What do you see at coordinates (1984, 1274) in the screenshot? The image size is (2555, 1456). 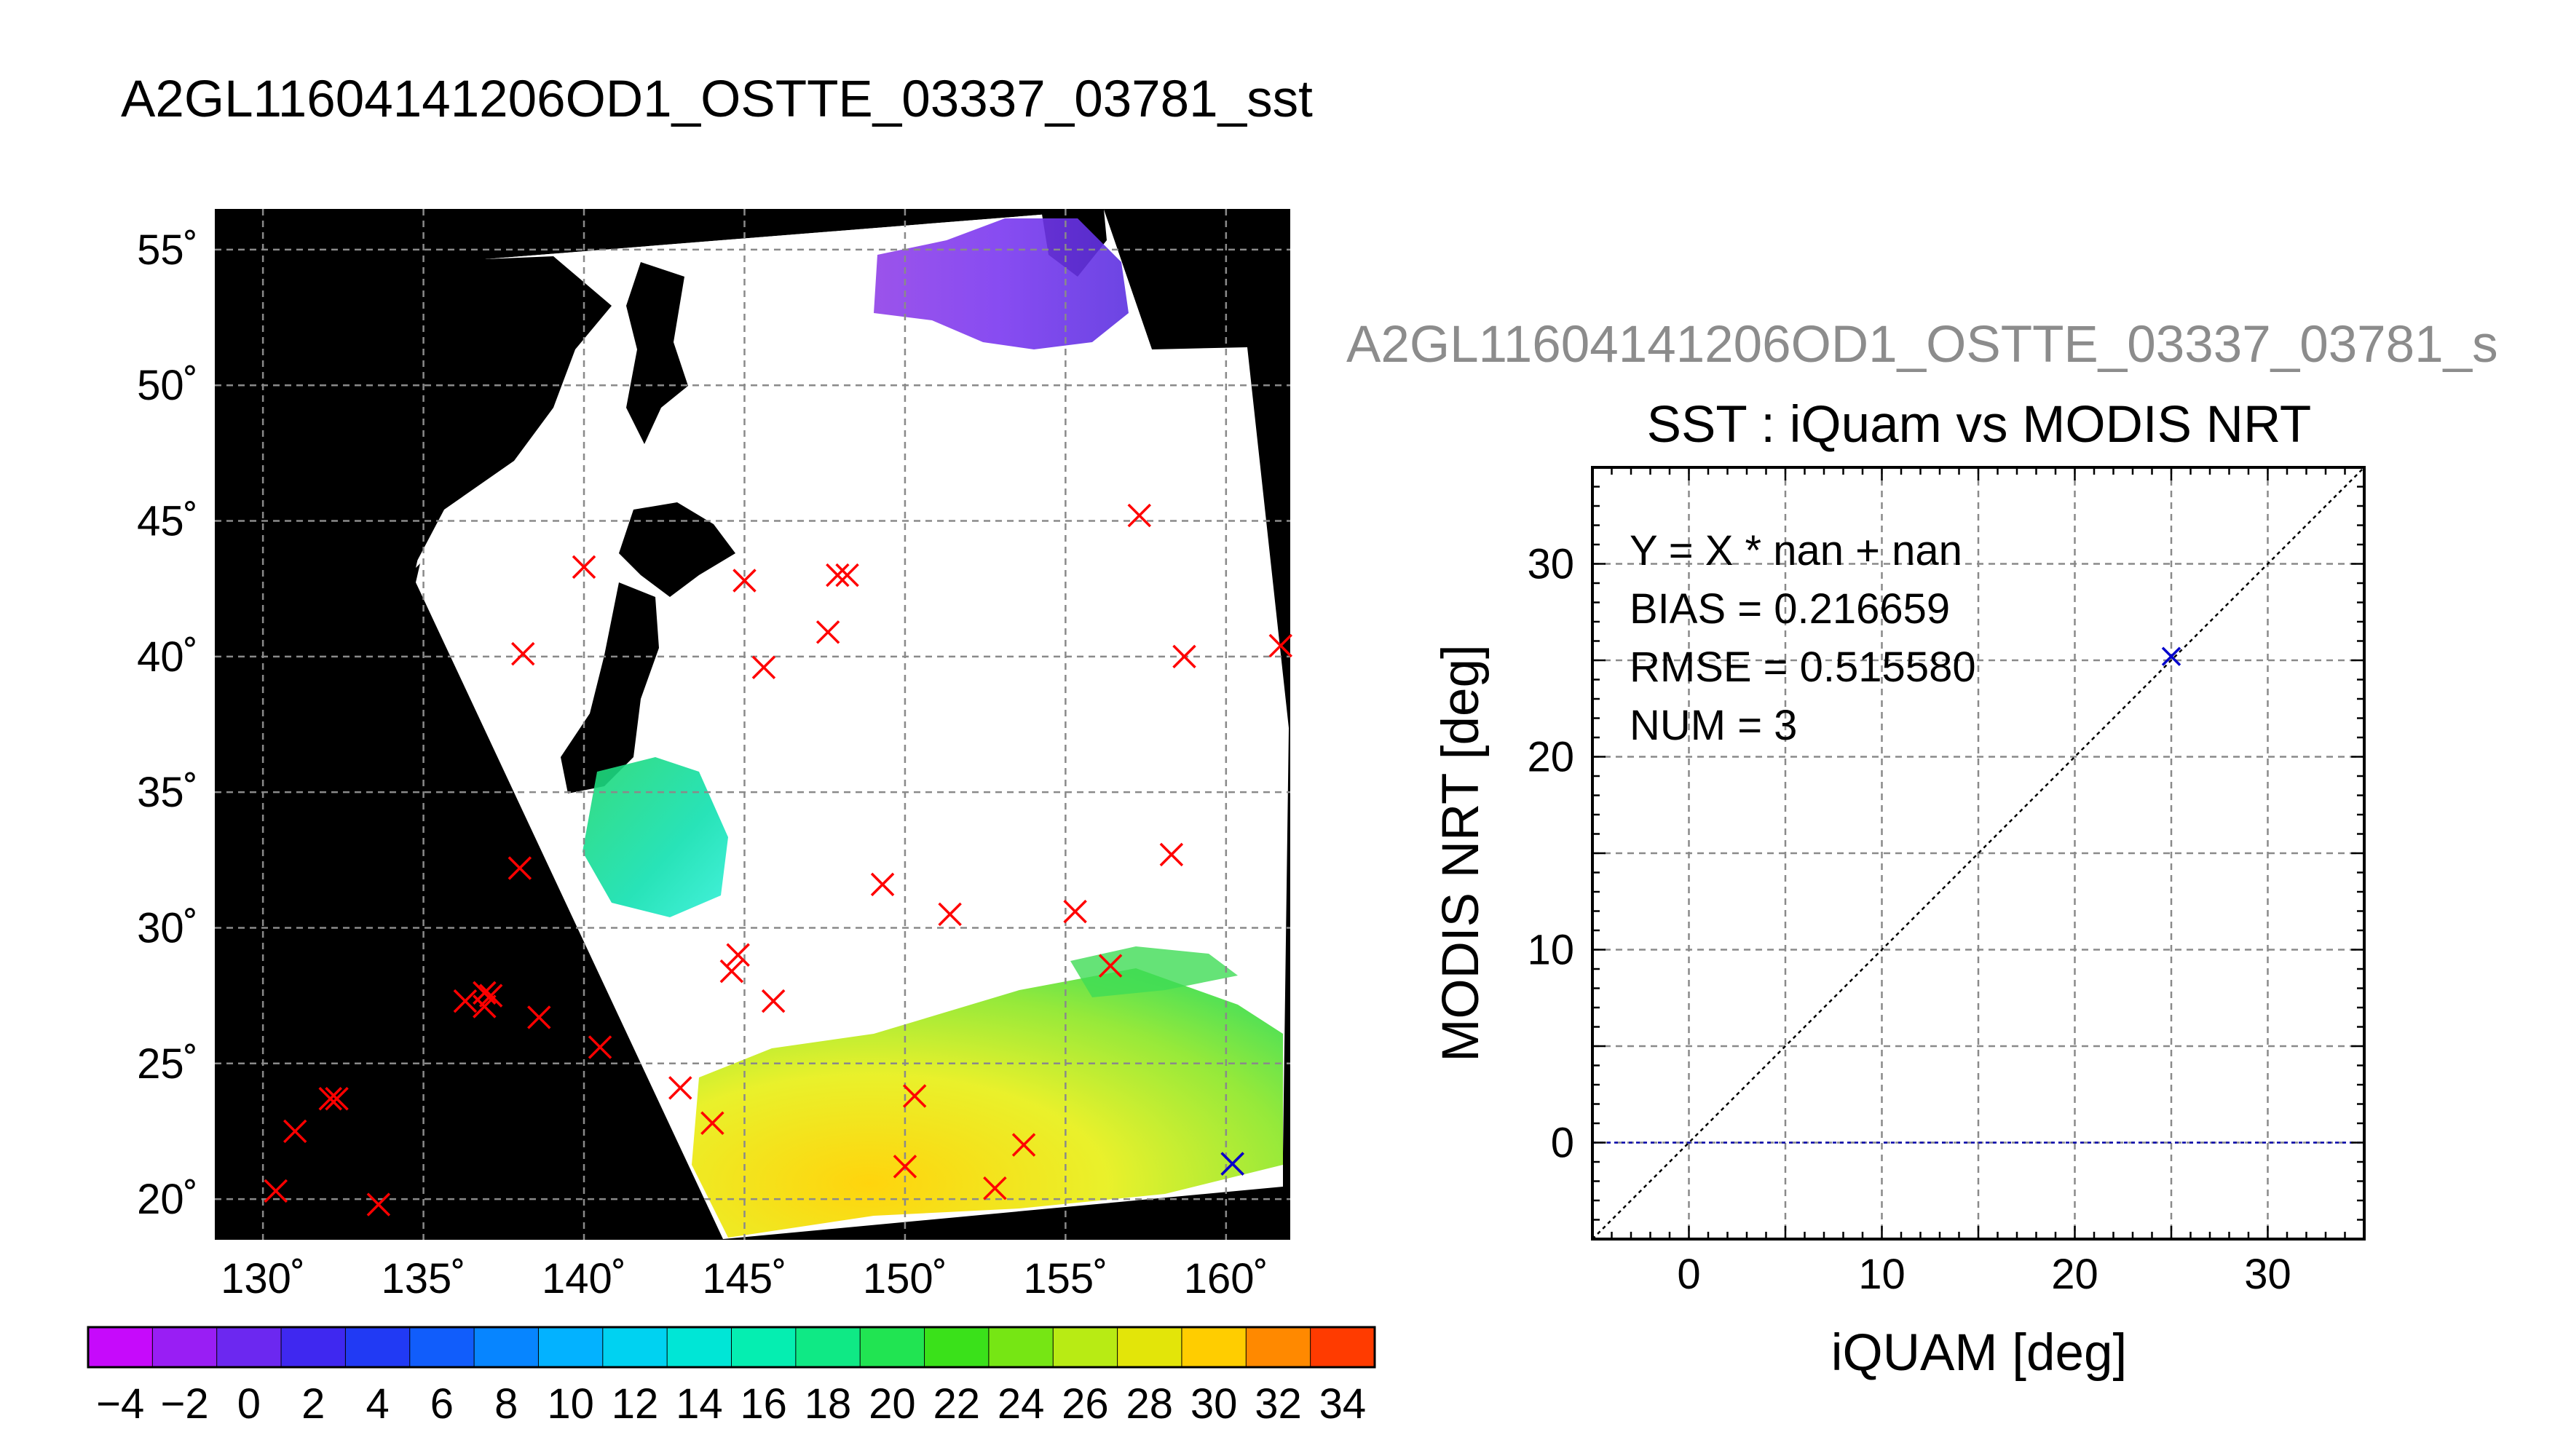 I see `scatter-x-ticks: 0 10 20 30` at bounding box center [1984, 1274].